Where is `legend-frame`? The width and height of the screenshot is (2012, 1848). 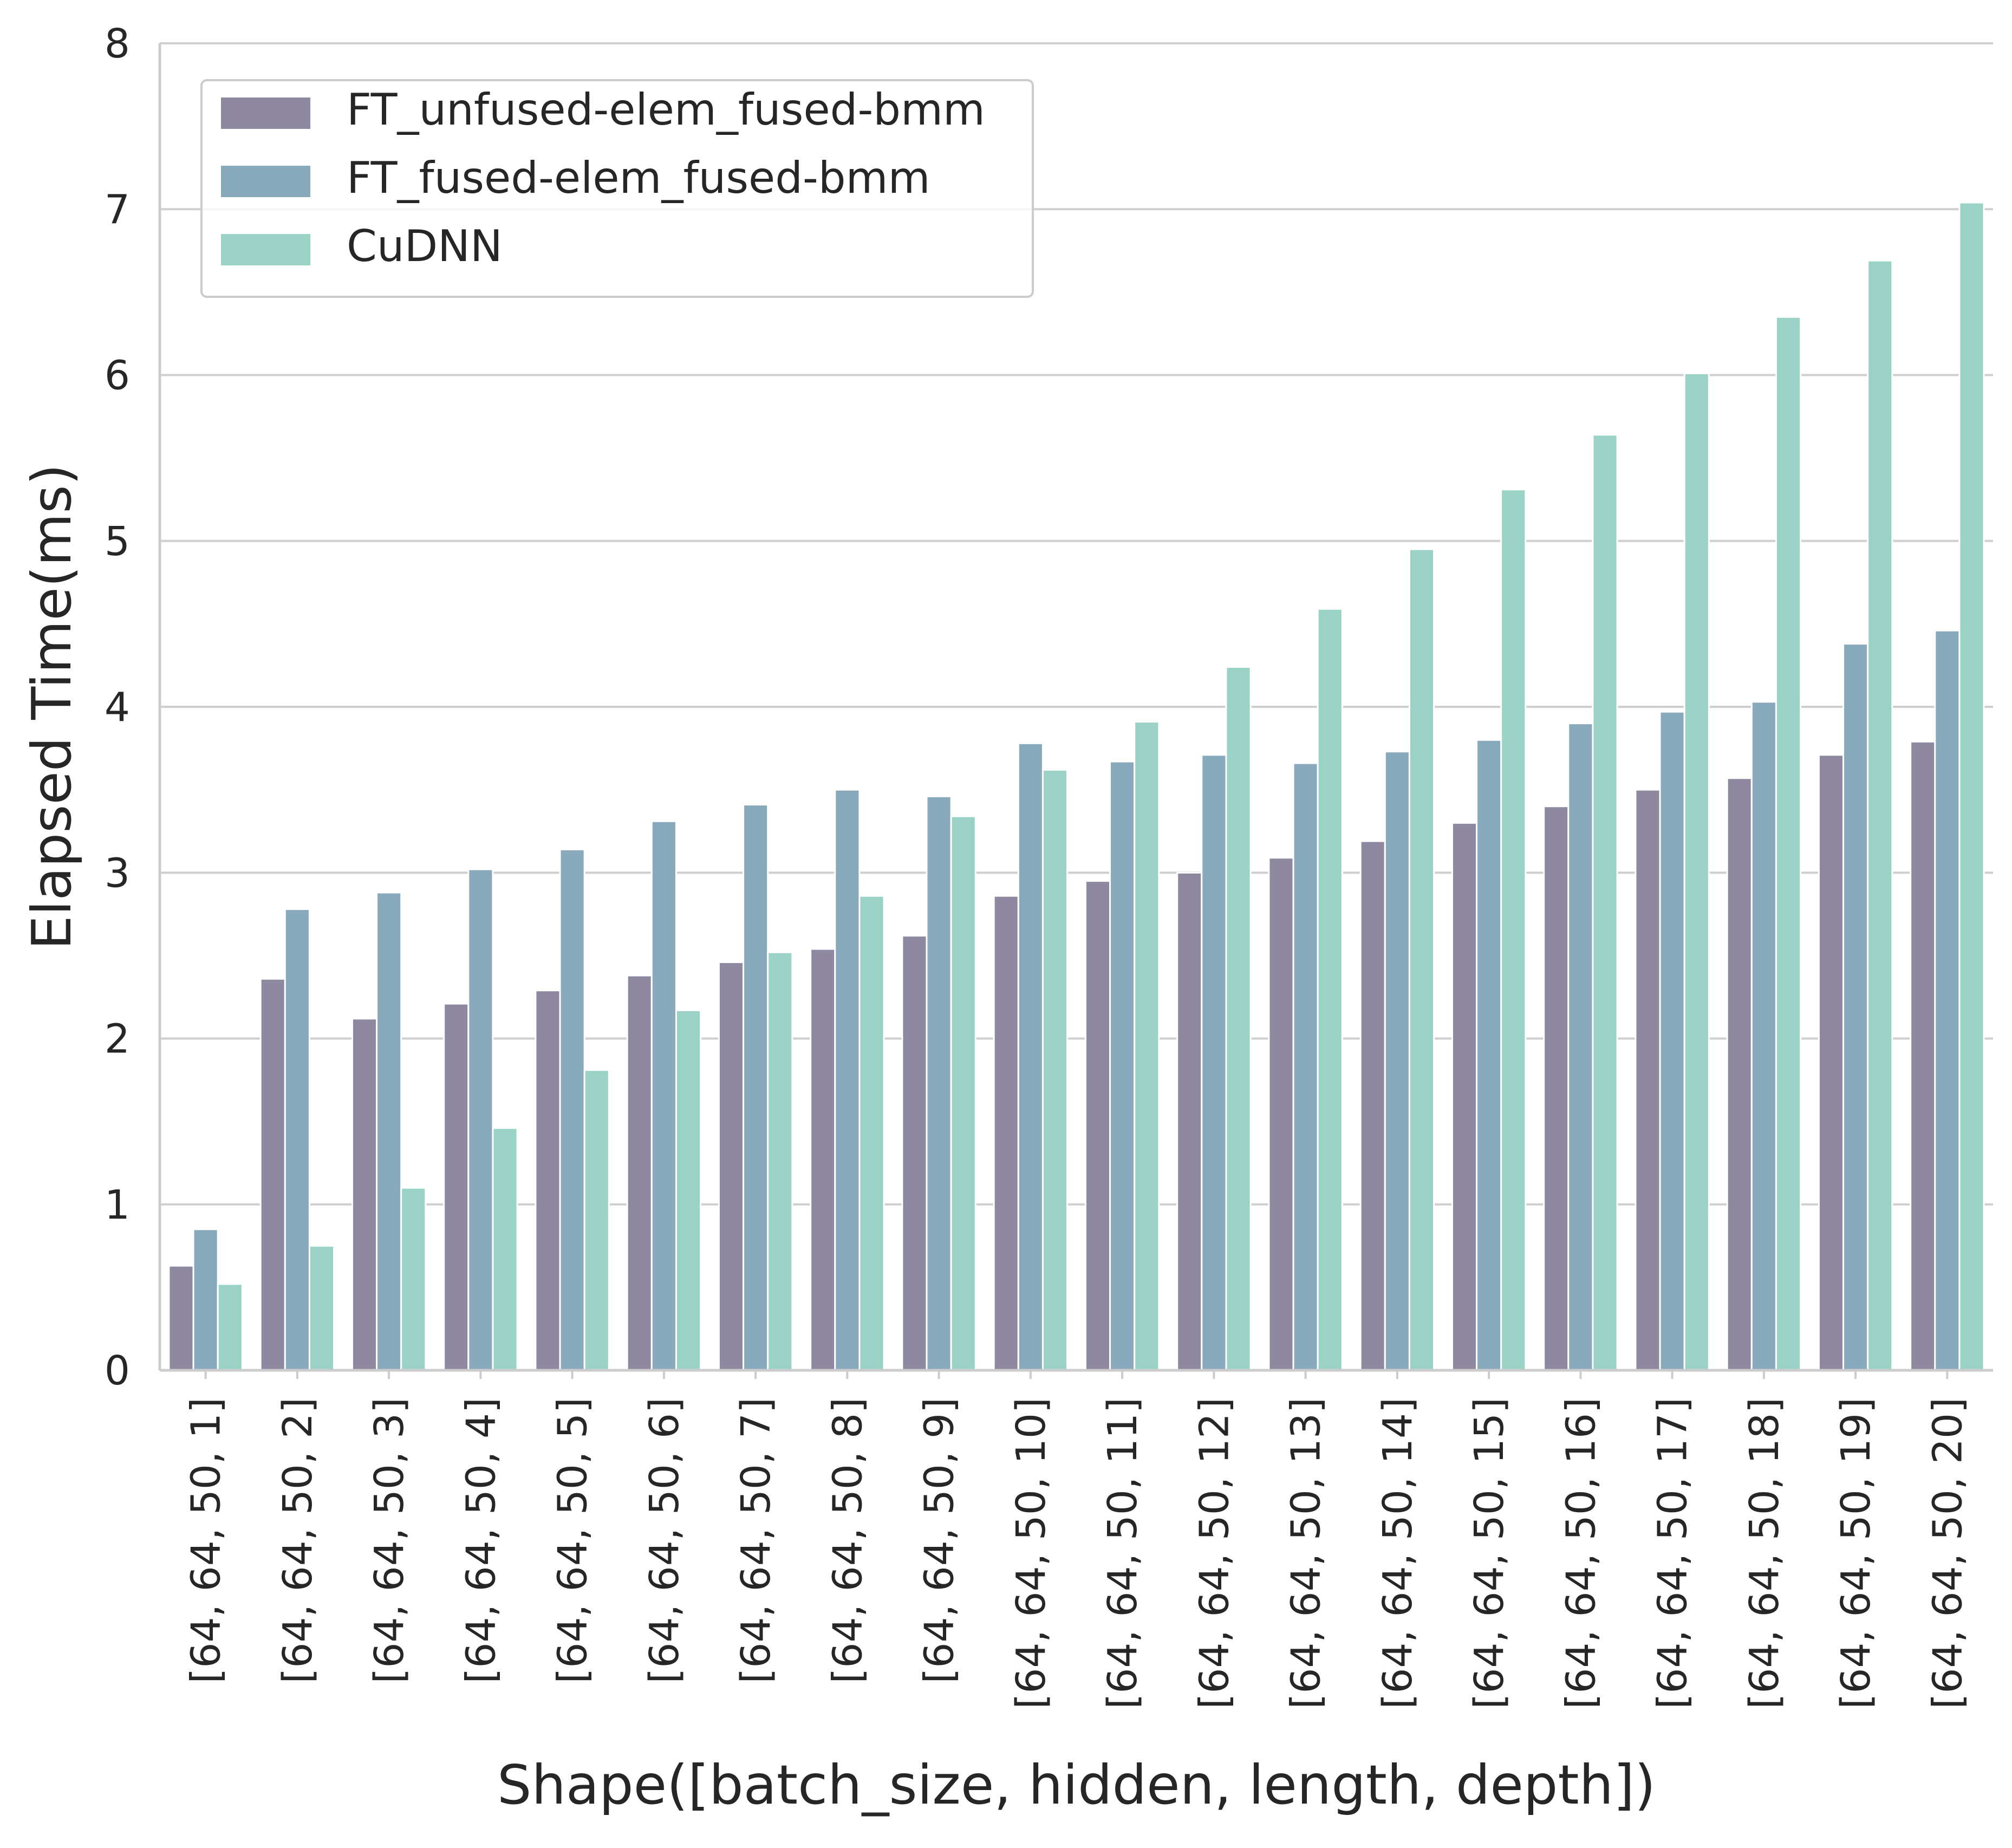
legend-frame is located at coordinates (617, 188).